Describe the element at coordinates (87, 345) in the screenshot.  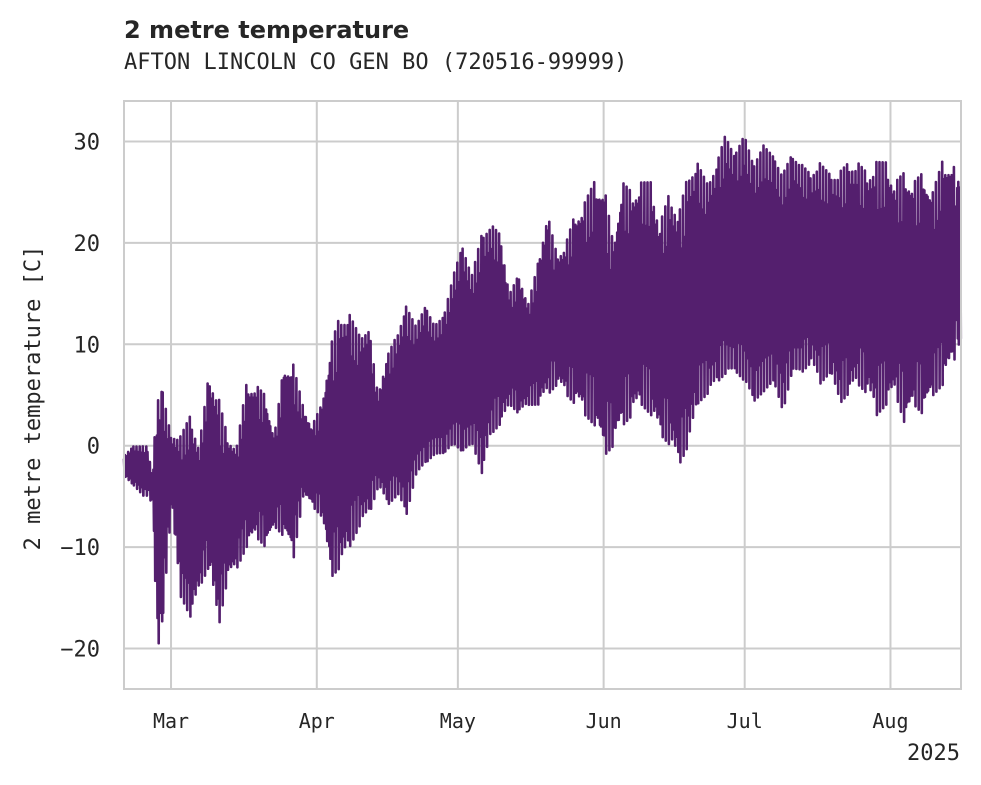
I see `y-tick-label: 10` at that location.